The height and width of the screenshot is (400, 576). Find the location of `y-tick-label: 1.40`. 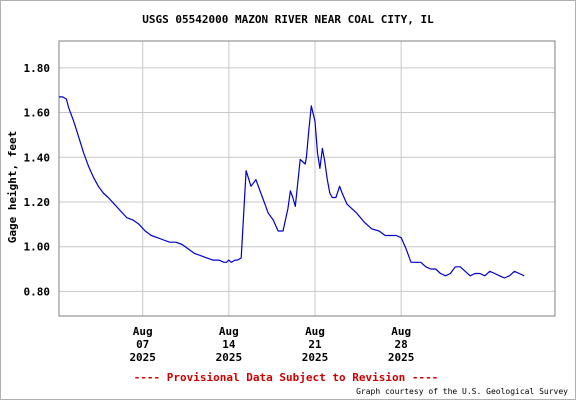

y-tick-label: 1.40 is located at coordinates (37, 157).